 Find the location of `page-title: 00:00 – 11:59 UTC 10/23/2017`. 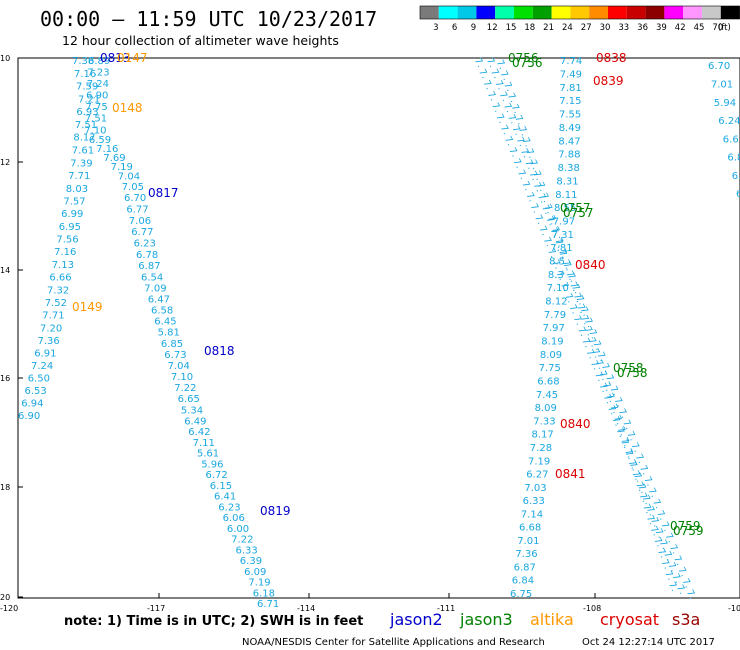

page-title: 00:00 – 11:59 UTC 10/23/2017 is located at coordinates (208, 19).